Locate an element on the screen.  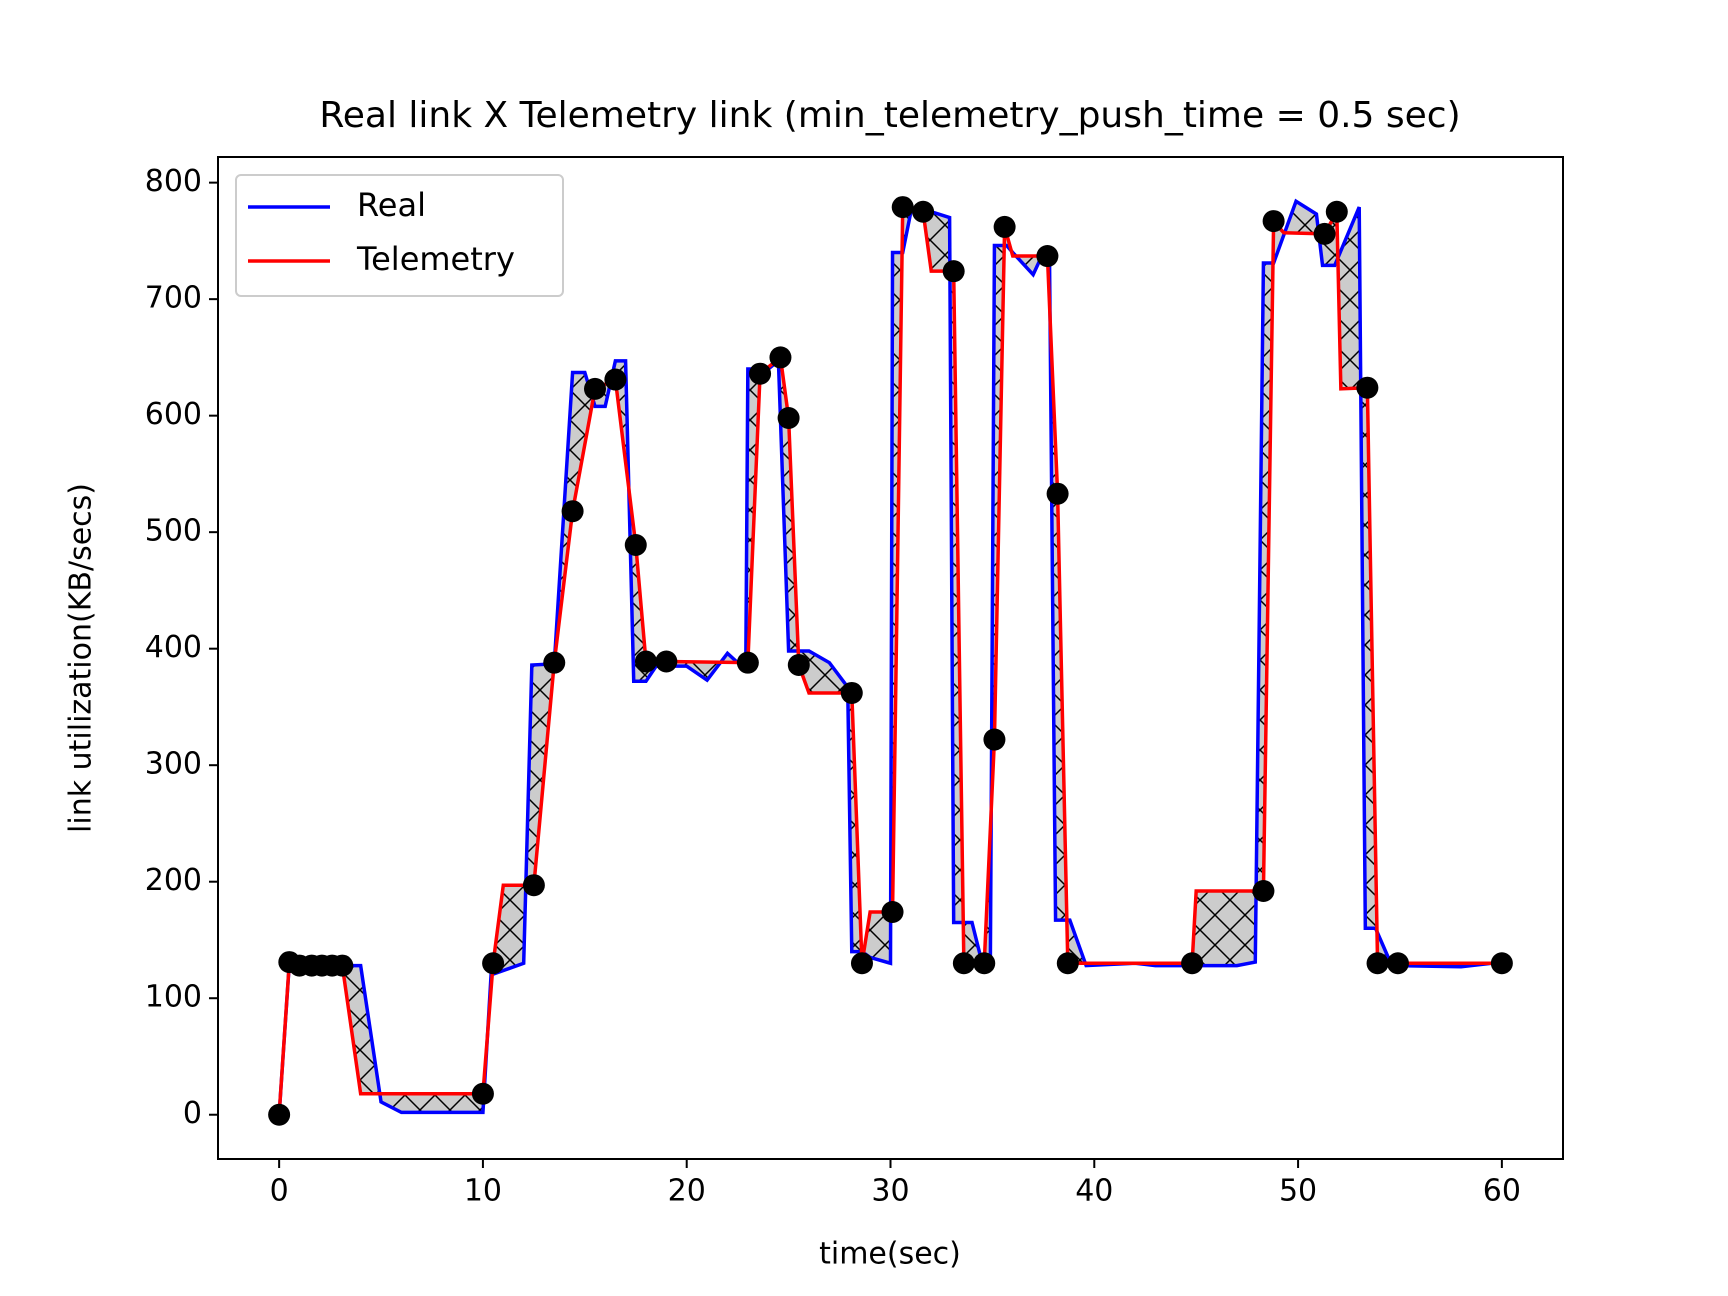
y-tick-label: 100 is located at coordinates (173, 997).